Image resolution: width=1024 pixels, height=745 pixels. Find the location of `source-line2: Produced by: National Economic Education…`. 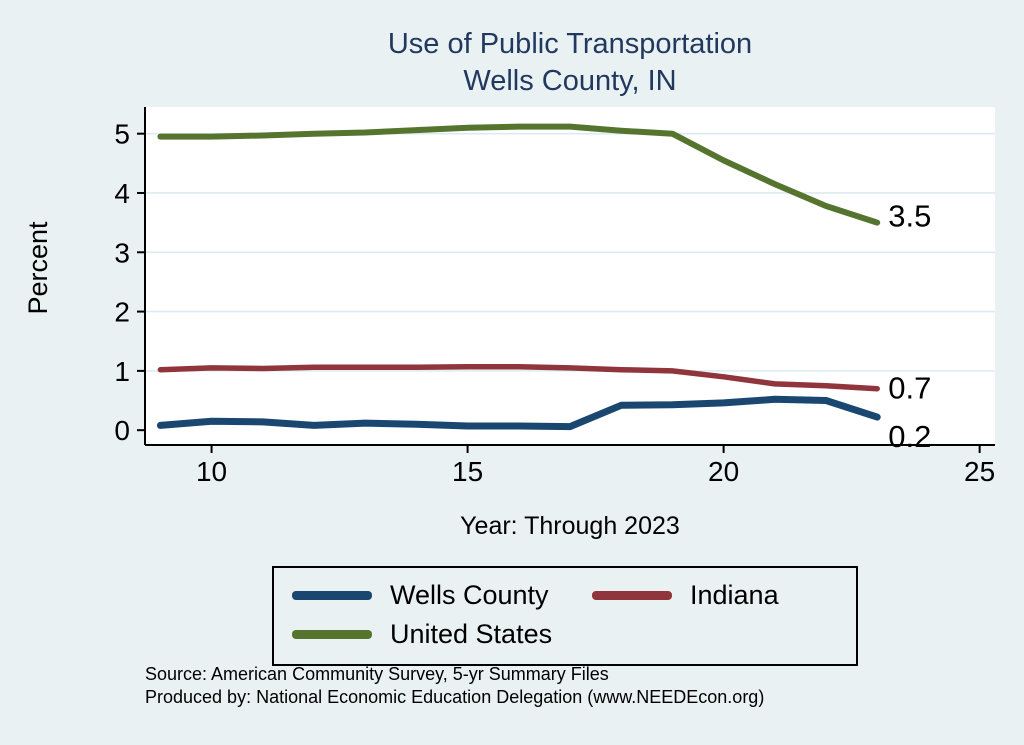

source-line2: Produced by: National Economic Education… is located at coordinates (455, 697).